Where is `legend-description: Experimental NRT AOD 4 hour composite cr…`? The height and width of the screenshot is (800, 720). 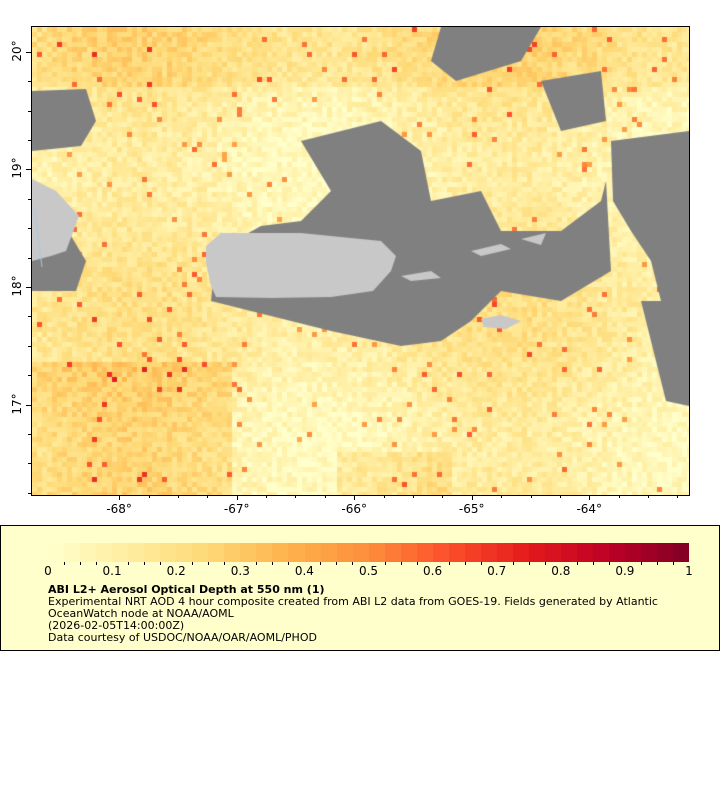
legend-description: Experimental NRT AOD 4 hour composite cr… is located at coordinates (353, 601).